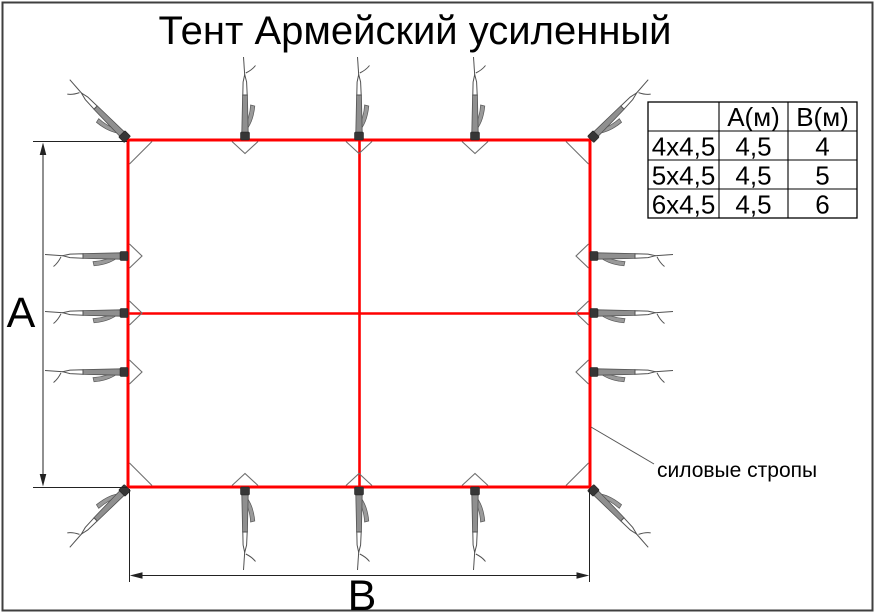 Image resolution: width=875 pixels, height=613 pixels. I want to click on dimension-a: А, so click(67, 314).